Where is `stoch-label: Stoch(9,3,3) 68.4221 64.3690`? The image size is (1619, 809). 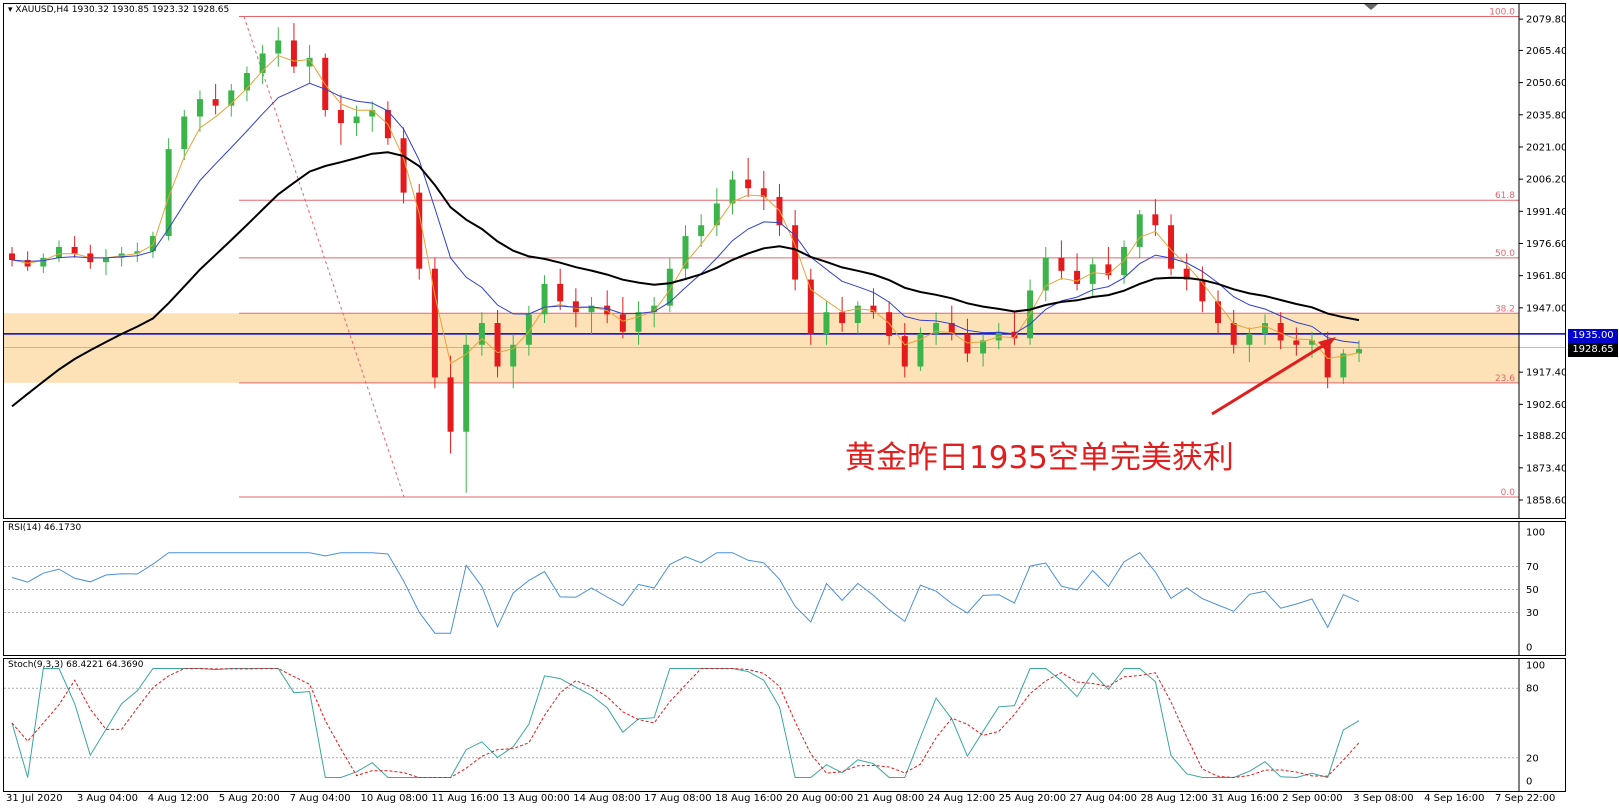 stoch-label: Stoch(9,3,3) 68.4221 64.3690 is located at coordinates (76, 665).